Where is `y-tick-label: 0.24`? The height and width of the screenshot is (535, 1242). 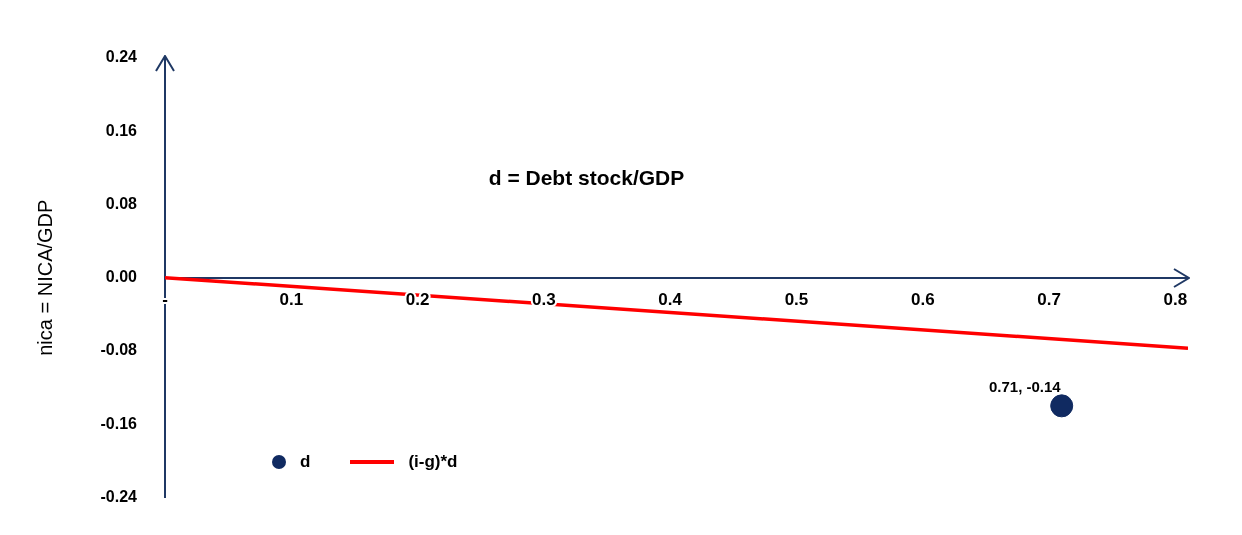 y-tick-label: 0.24 is located at coordinates (121, 57).